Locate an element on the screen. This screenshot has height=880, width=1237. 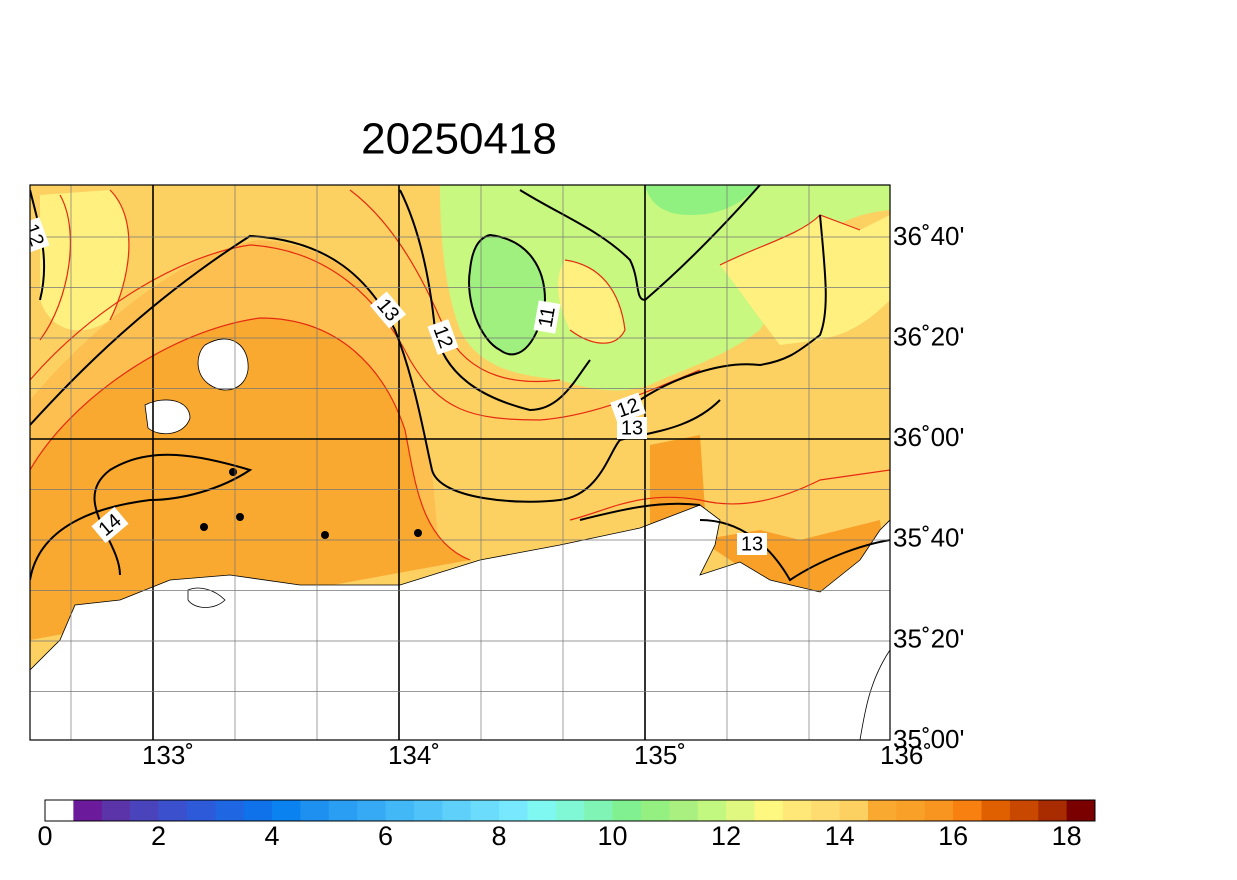
colorbar-tick-label: 18 is located at coordinates (1067, 836).